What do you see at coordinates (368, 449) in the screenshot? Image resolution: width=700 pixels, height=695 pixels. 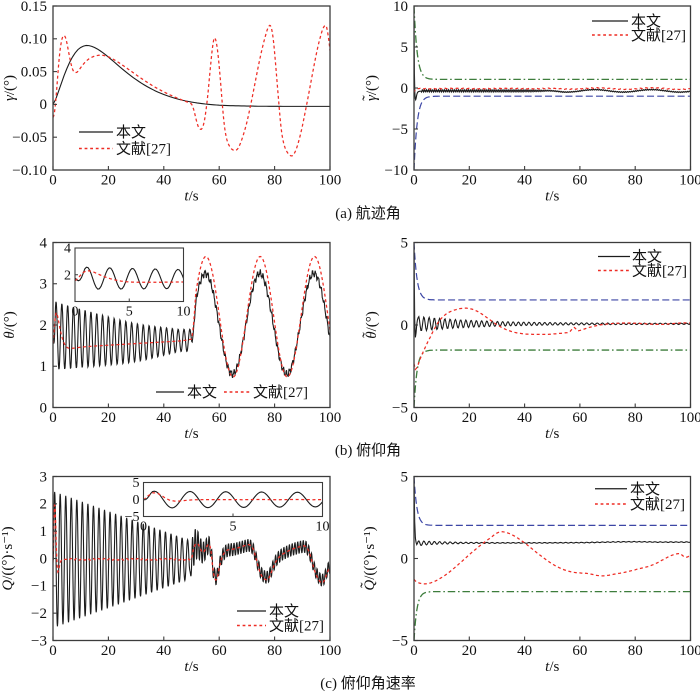 I see `subfigure-caption-b: (b) 俯仰角` at bounding box center [368, 449].